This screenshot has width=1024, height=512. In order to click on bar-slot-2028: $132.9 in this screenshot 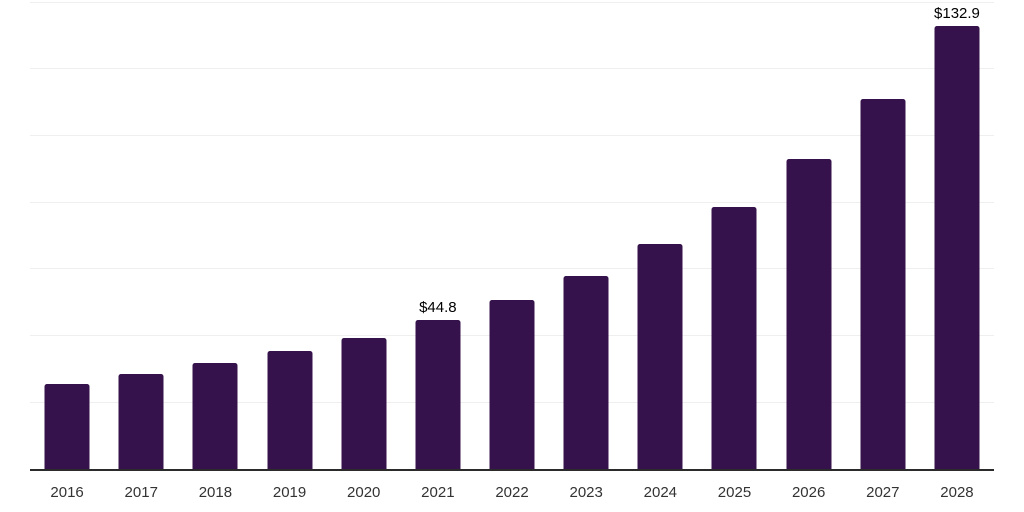, I will do `click(957, 235)`.